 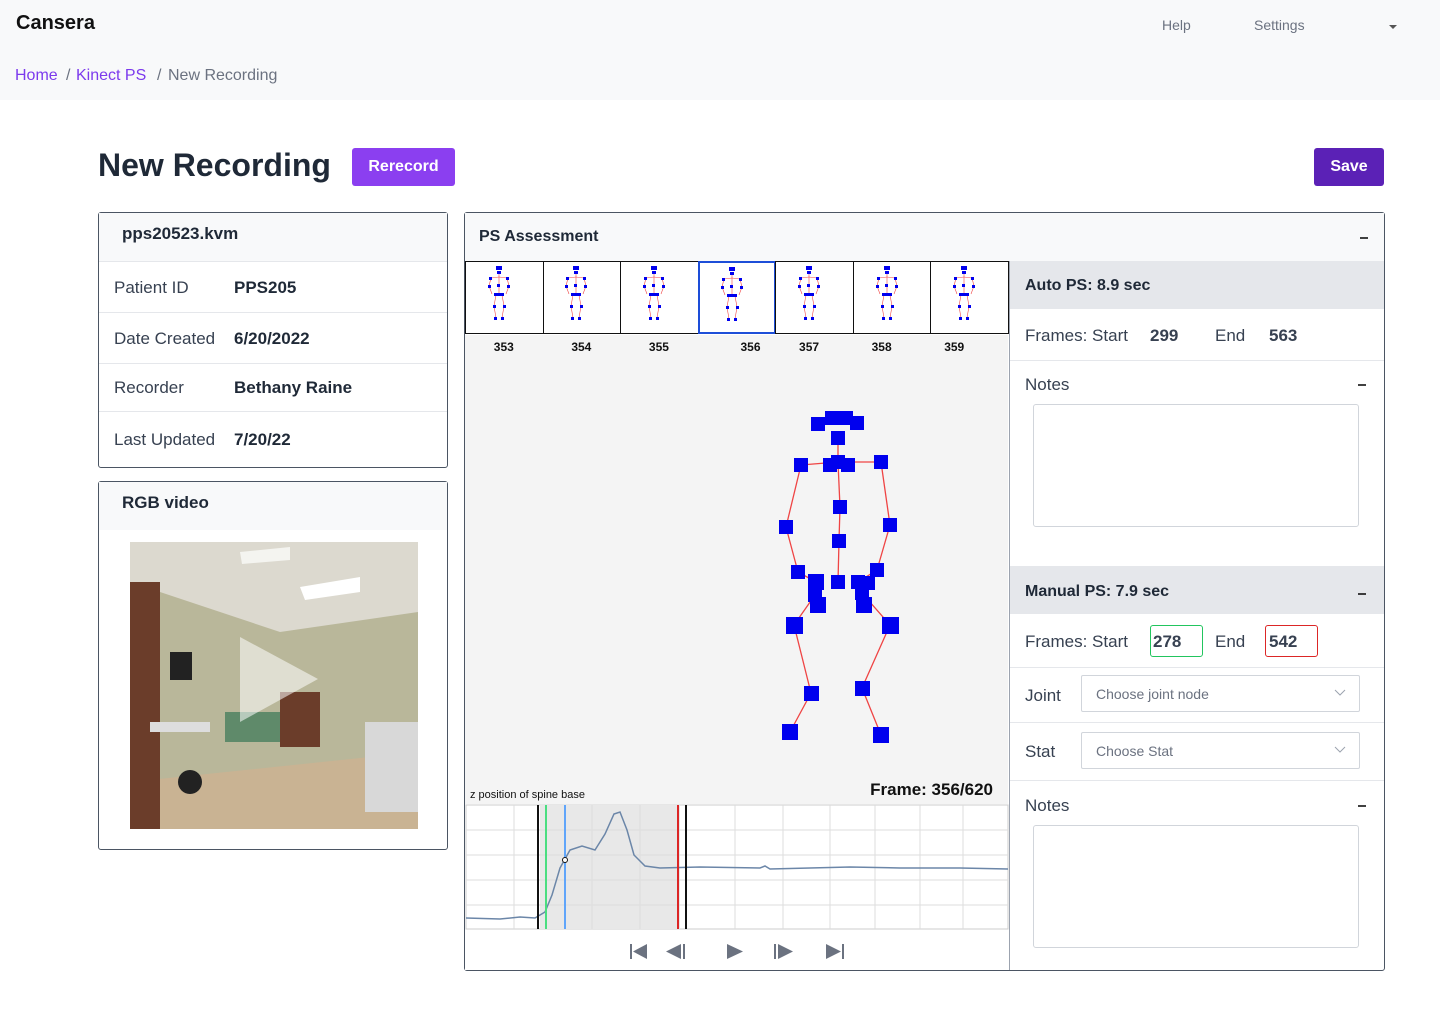 What do you see at coordinates (1196, 886) in the screenshot?
I see `manual-notes-input` at bounding box center [1196, 886].